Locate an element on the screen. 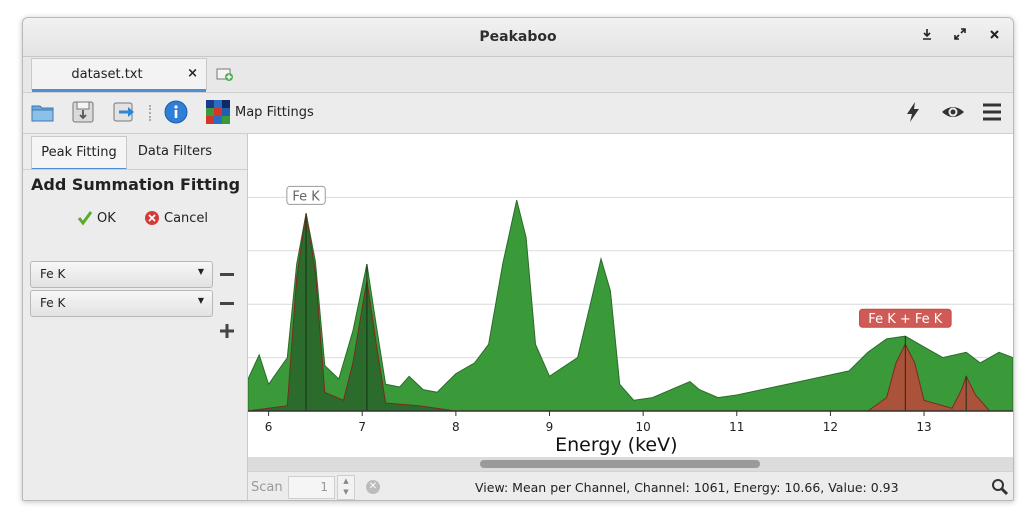 The height and width of the screenshot is (524, 1034). map-fittings-label: Map Fittings is located at coordinates (274, 112).